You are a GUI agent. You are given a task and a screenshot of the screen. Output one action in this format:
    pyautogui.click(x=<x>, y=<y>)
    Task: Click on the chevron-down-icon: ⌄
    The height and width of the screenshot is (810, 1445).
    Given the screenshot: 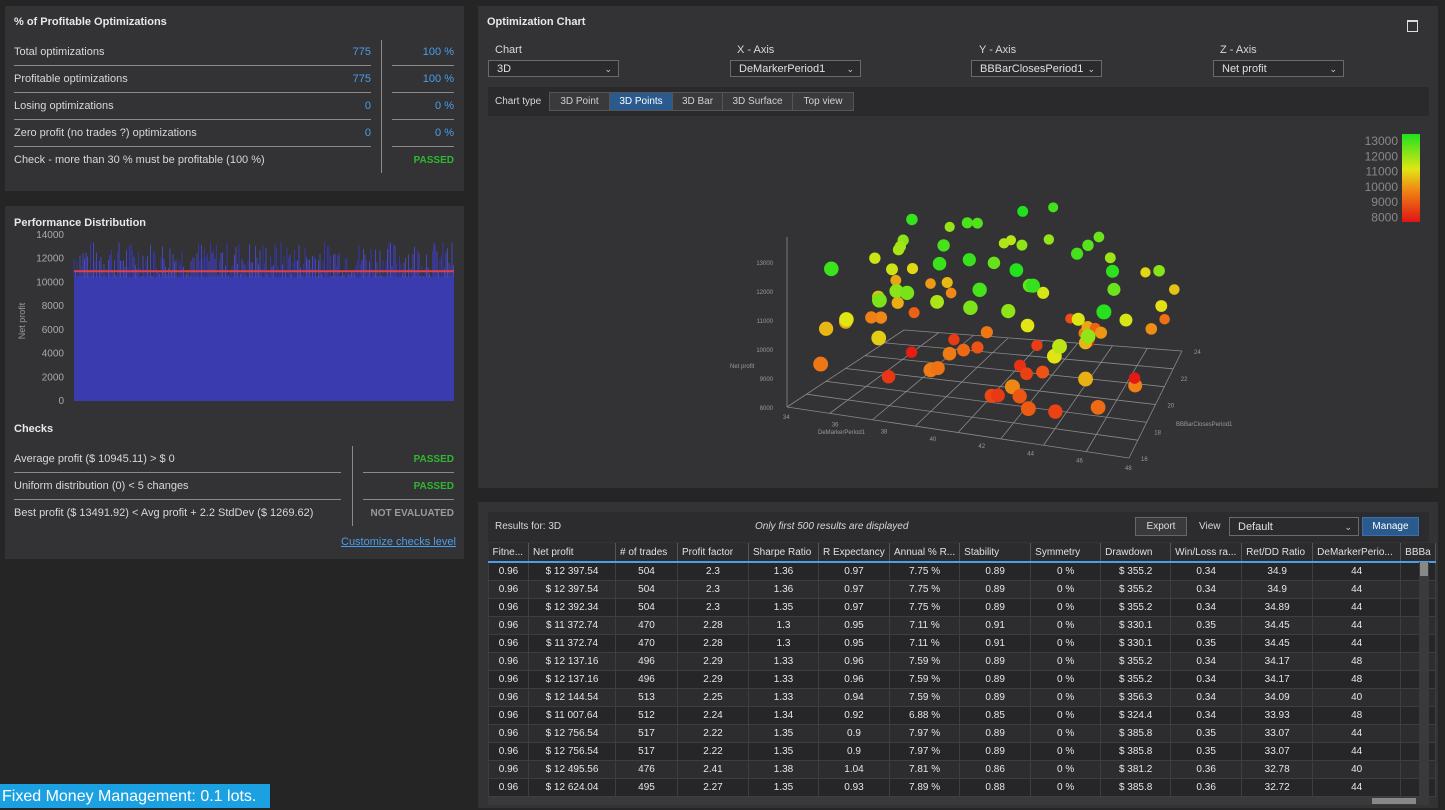 What is the action you would take?
    pyautogui.click(x=850, y=69)
    